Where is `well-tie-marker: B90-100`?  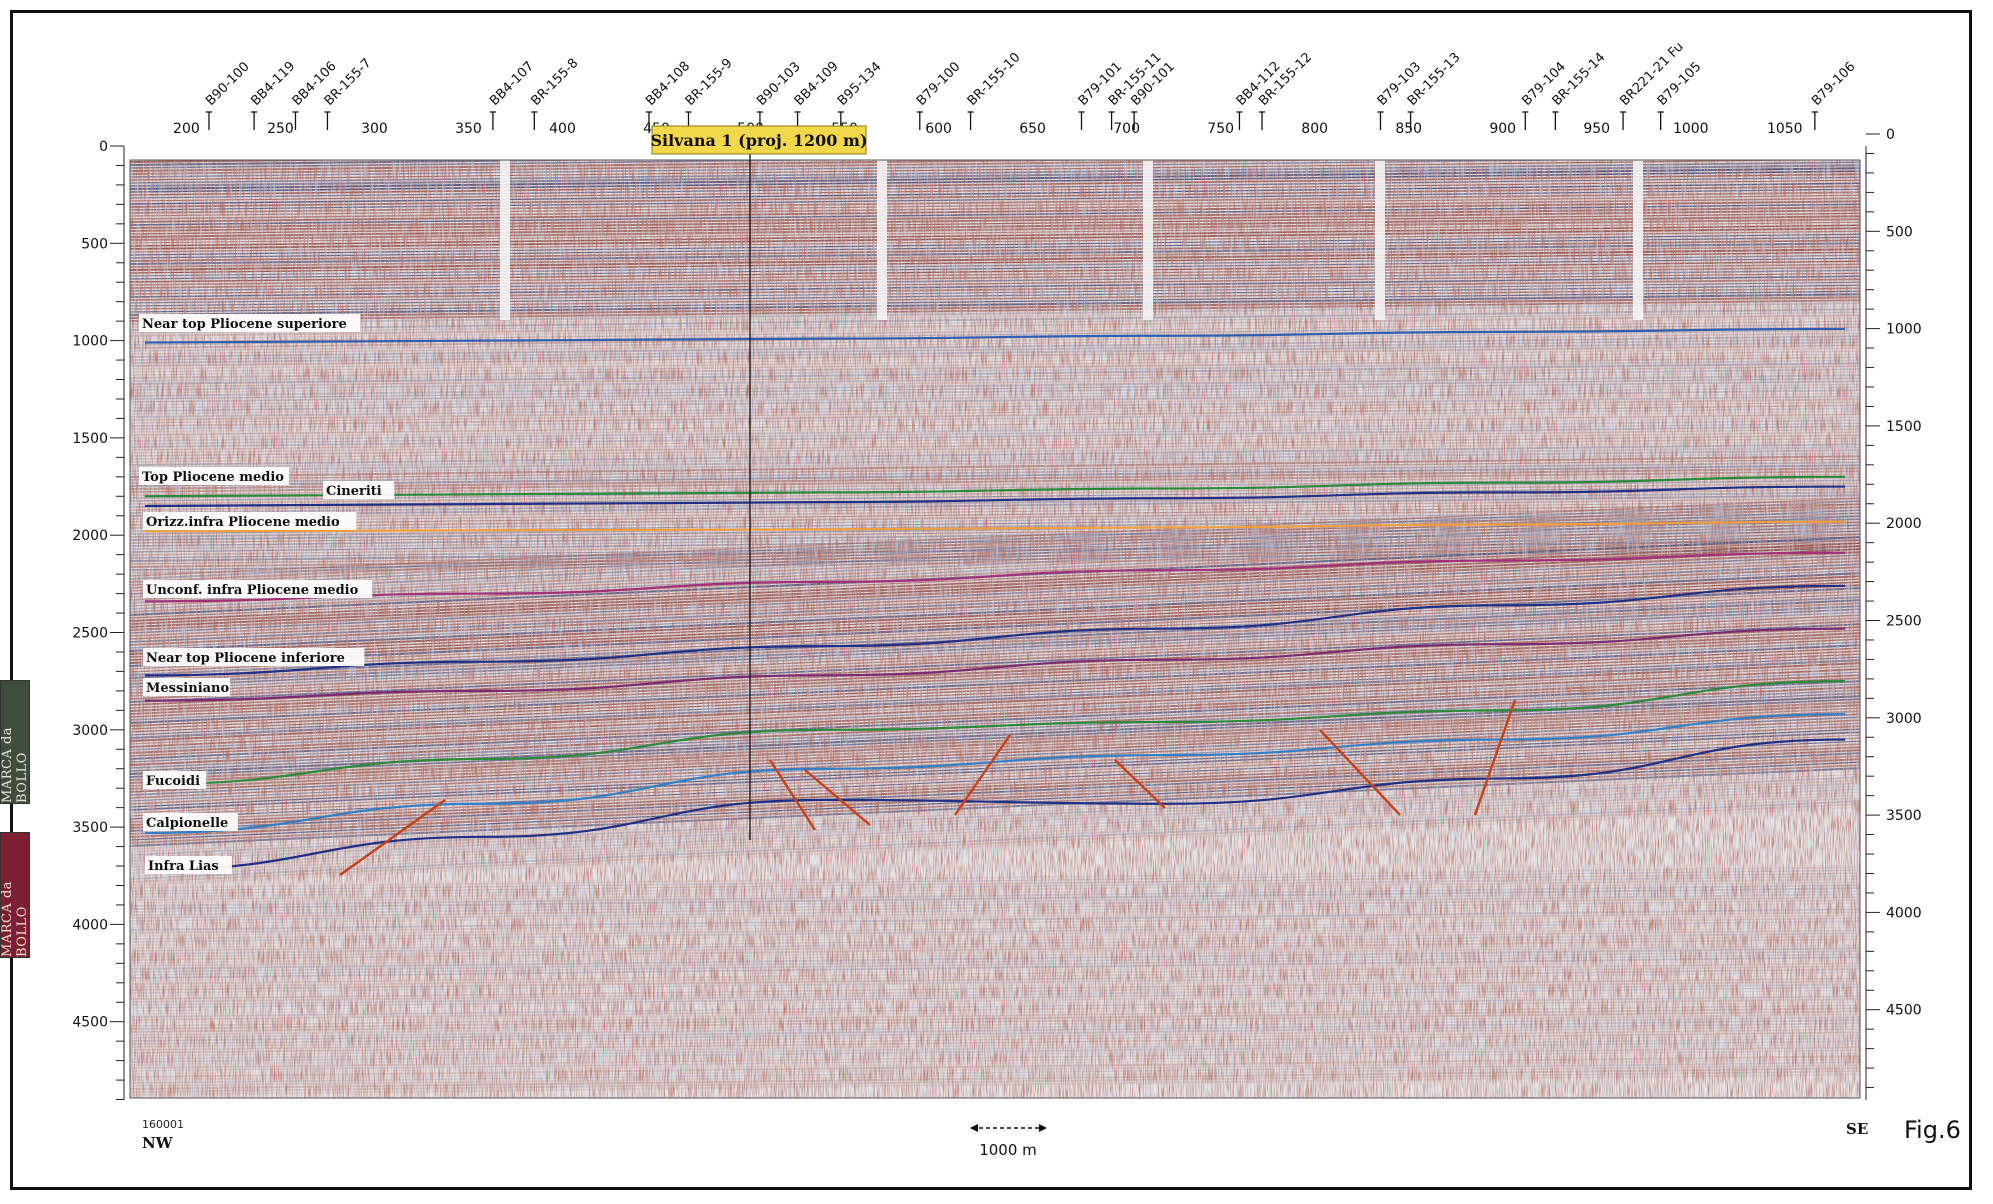 well-tie-marker: B90-100 is located at coordinates (228, 94).